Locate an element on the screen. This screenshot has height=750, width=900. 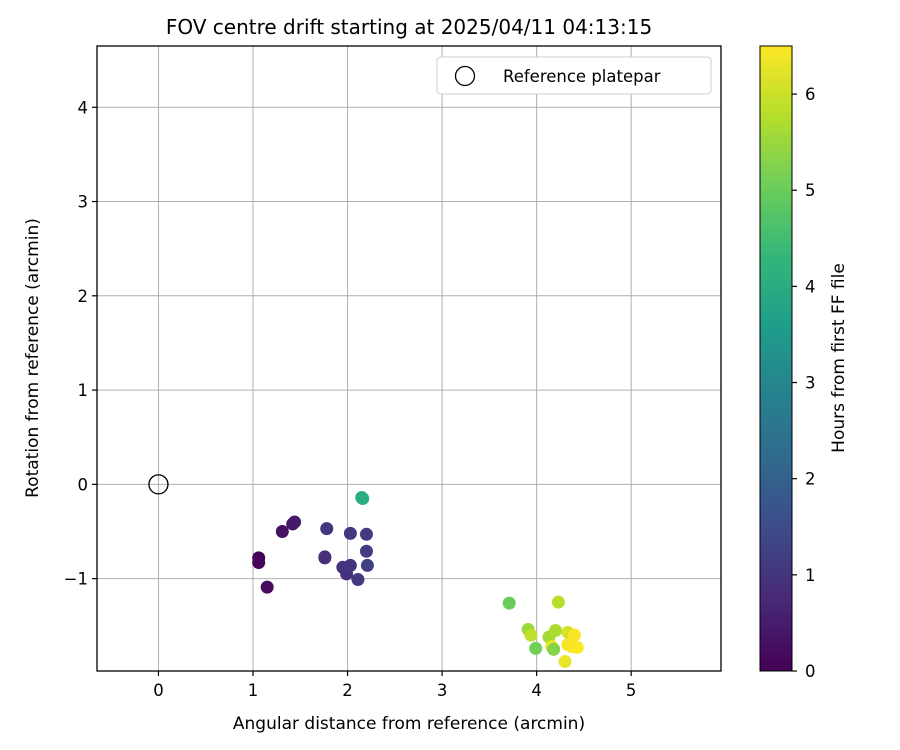
colorbar-tick-label: 3 is located at coordinates (810, 383).